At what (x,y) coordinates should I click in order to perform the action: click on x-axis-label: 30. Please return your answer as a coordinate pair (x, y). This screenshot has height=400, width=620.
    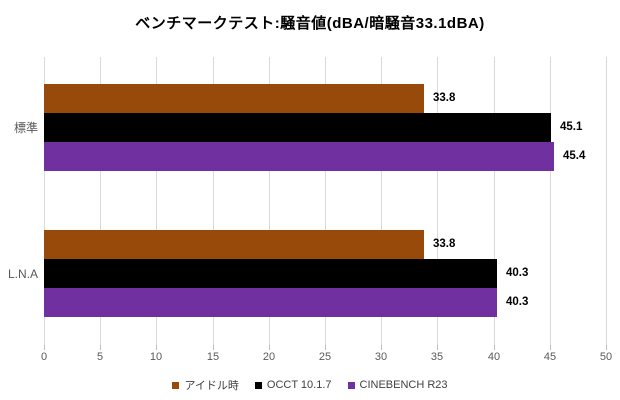
    Looking at the image, I should click on (381, 357).